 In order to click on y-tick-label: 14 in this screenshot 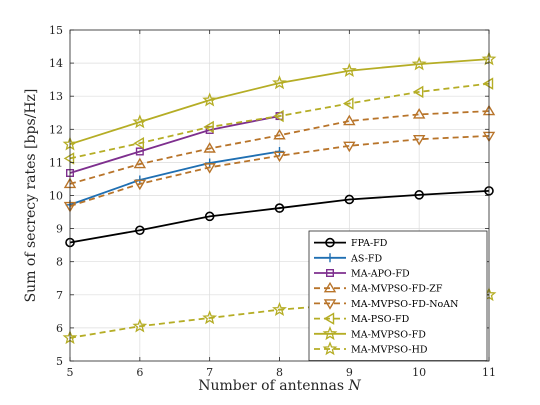, I will do `click(56, 63)`.